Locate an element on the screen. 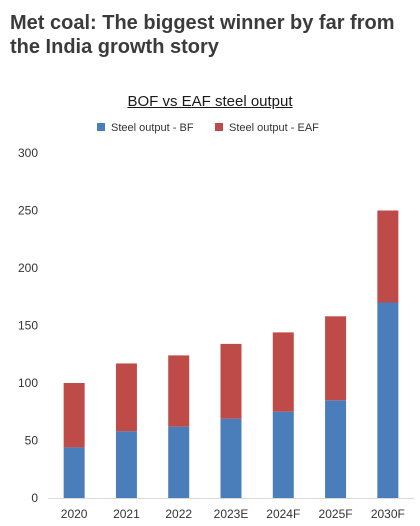 This screenshot has height=526, width=420. y-tick-label-150: 150 is located at coordinates (28, 326).